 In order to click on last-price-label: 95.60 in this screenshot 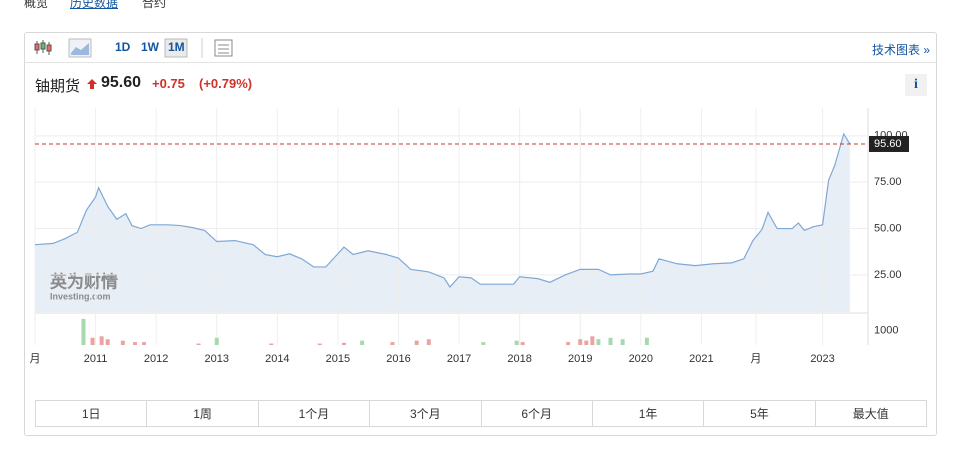, I will do `click(888, 144)`.